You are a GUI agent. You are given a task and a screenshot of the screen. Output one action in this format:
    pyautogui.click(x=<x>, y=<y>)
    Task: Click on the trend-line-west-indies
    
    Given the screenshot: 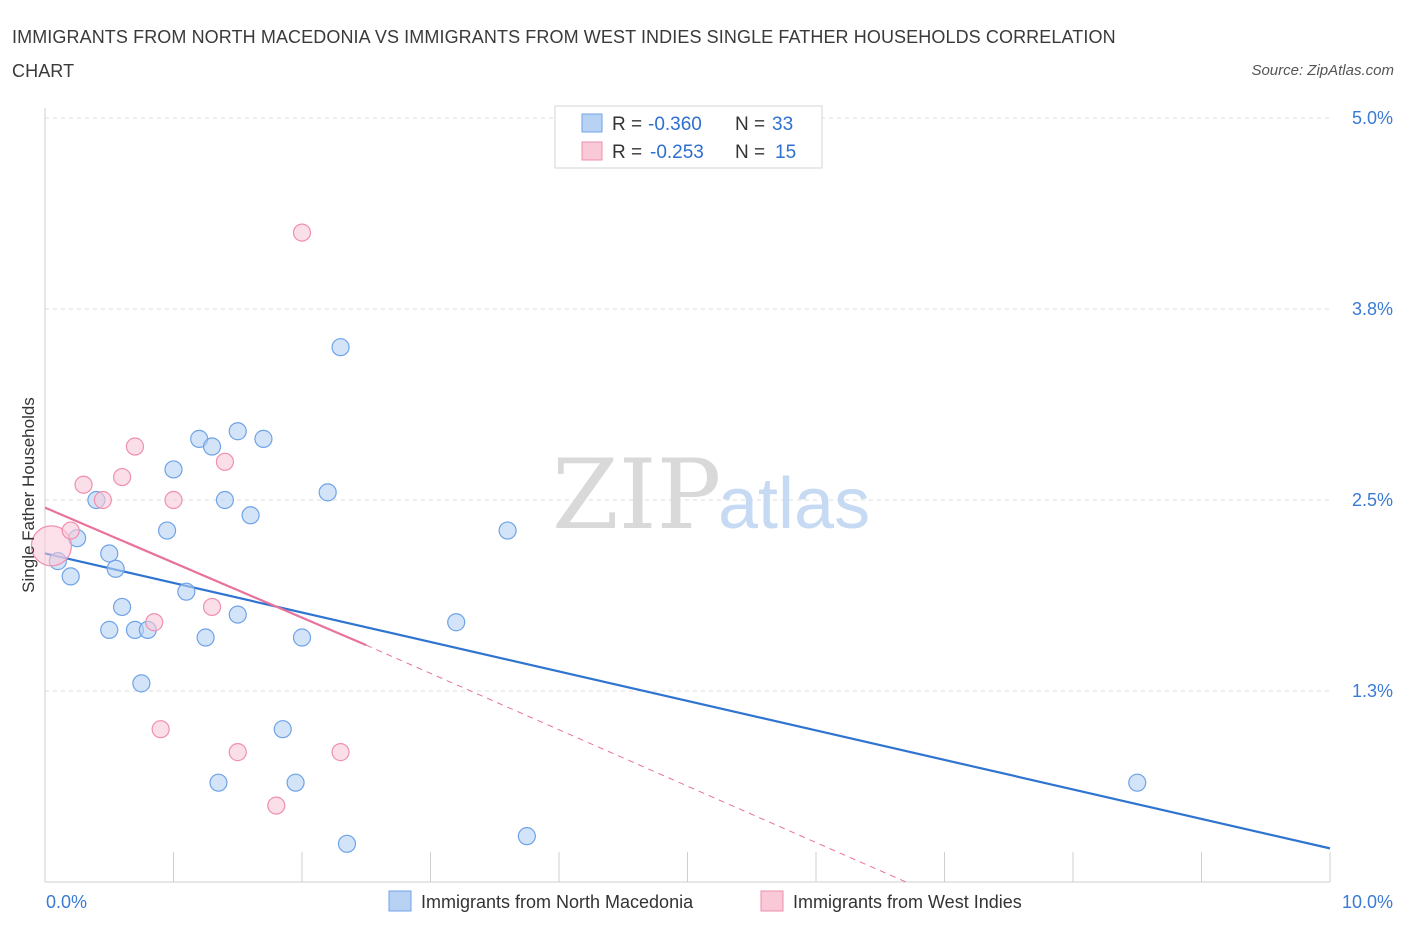 What is the action you would take?
    pyautogui.click(x=205, y=576)
    